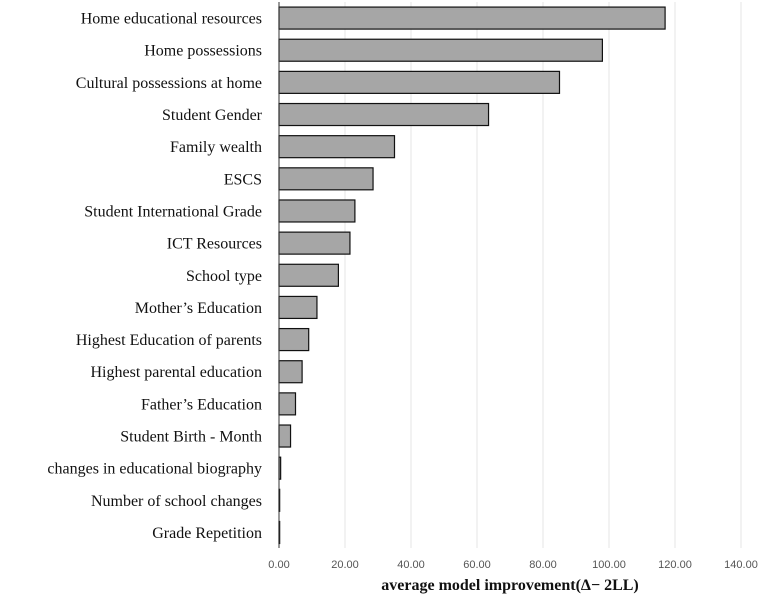 This screenshot has width=767, height=598. What do you see at coordinates (171, 19) in the screenshot?
I see `category-label: Home educational resources` at bounding box center [171, 19].